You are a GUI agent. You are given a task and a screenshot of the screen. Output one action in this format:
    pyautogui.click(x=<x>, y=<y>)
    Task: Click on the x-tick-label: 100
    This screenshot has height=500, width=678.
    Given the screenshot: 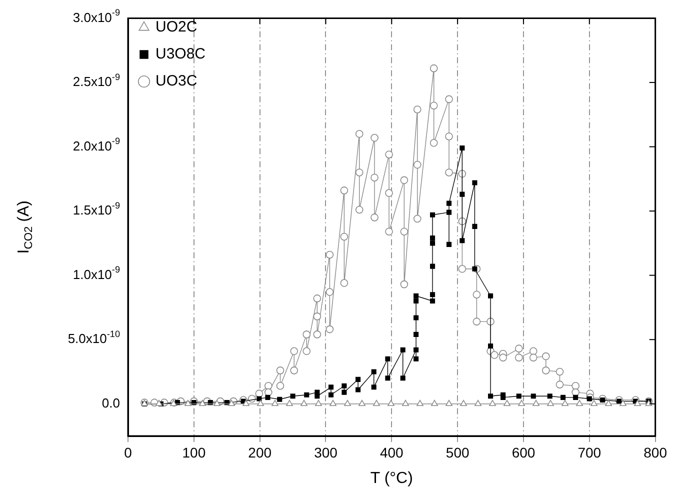 What is the action you would take?
    pyautogui.click(x=194, y=452)
    